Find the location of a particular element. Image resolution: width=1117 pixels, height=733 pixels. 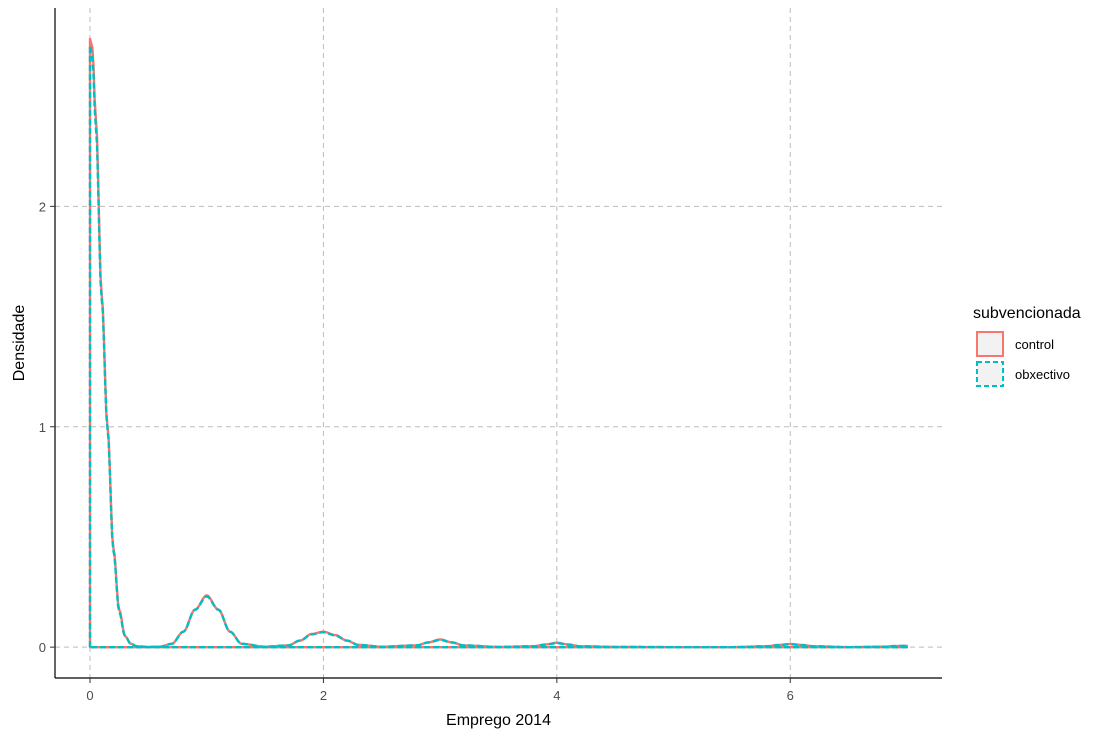

y-axis-title: Densidade is located at coordinates (19, 343).